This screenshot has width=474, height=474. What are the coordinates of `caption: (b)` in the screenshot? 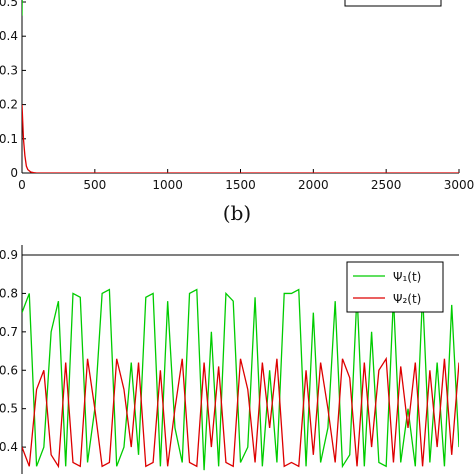 It's located at (237, 213).